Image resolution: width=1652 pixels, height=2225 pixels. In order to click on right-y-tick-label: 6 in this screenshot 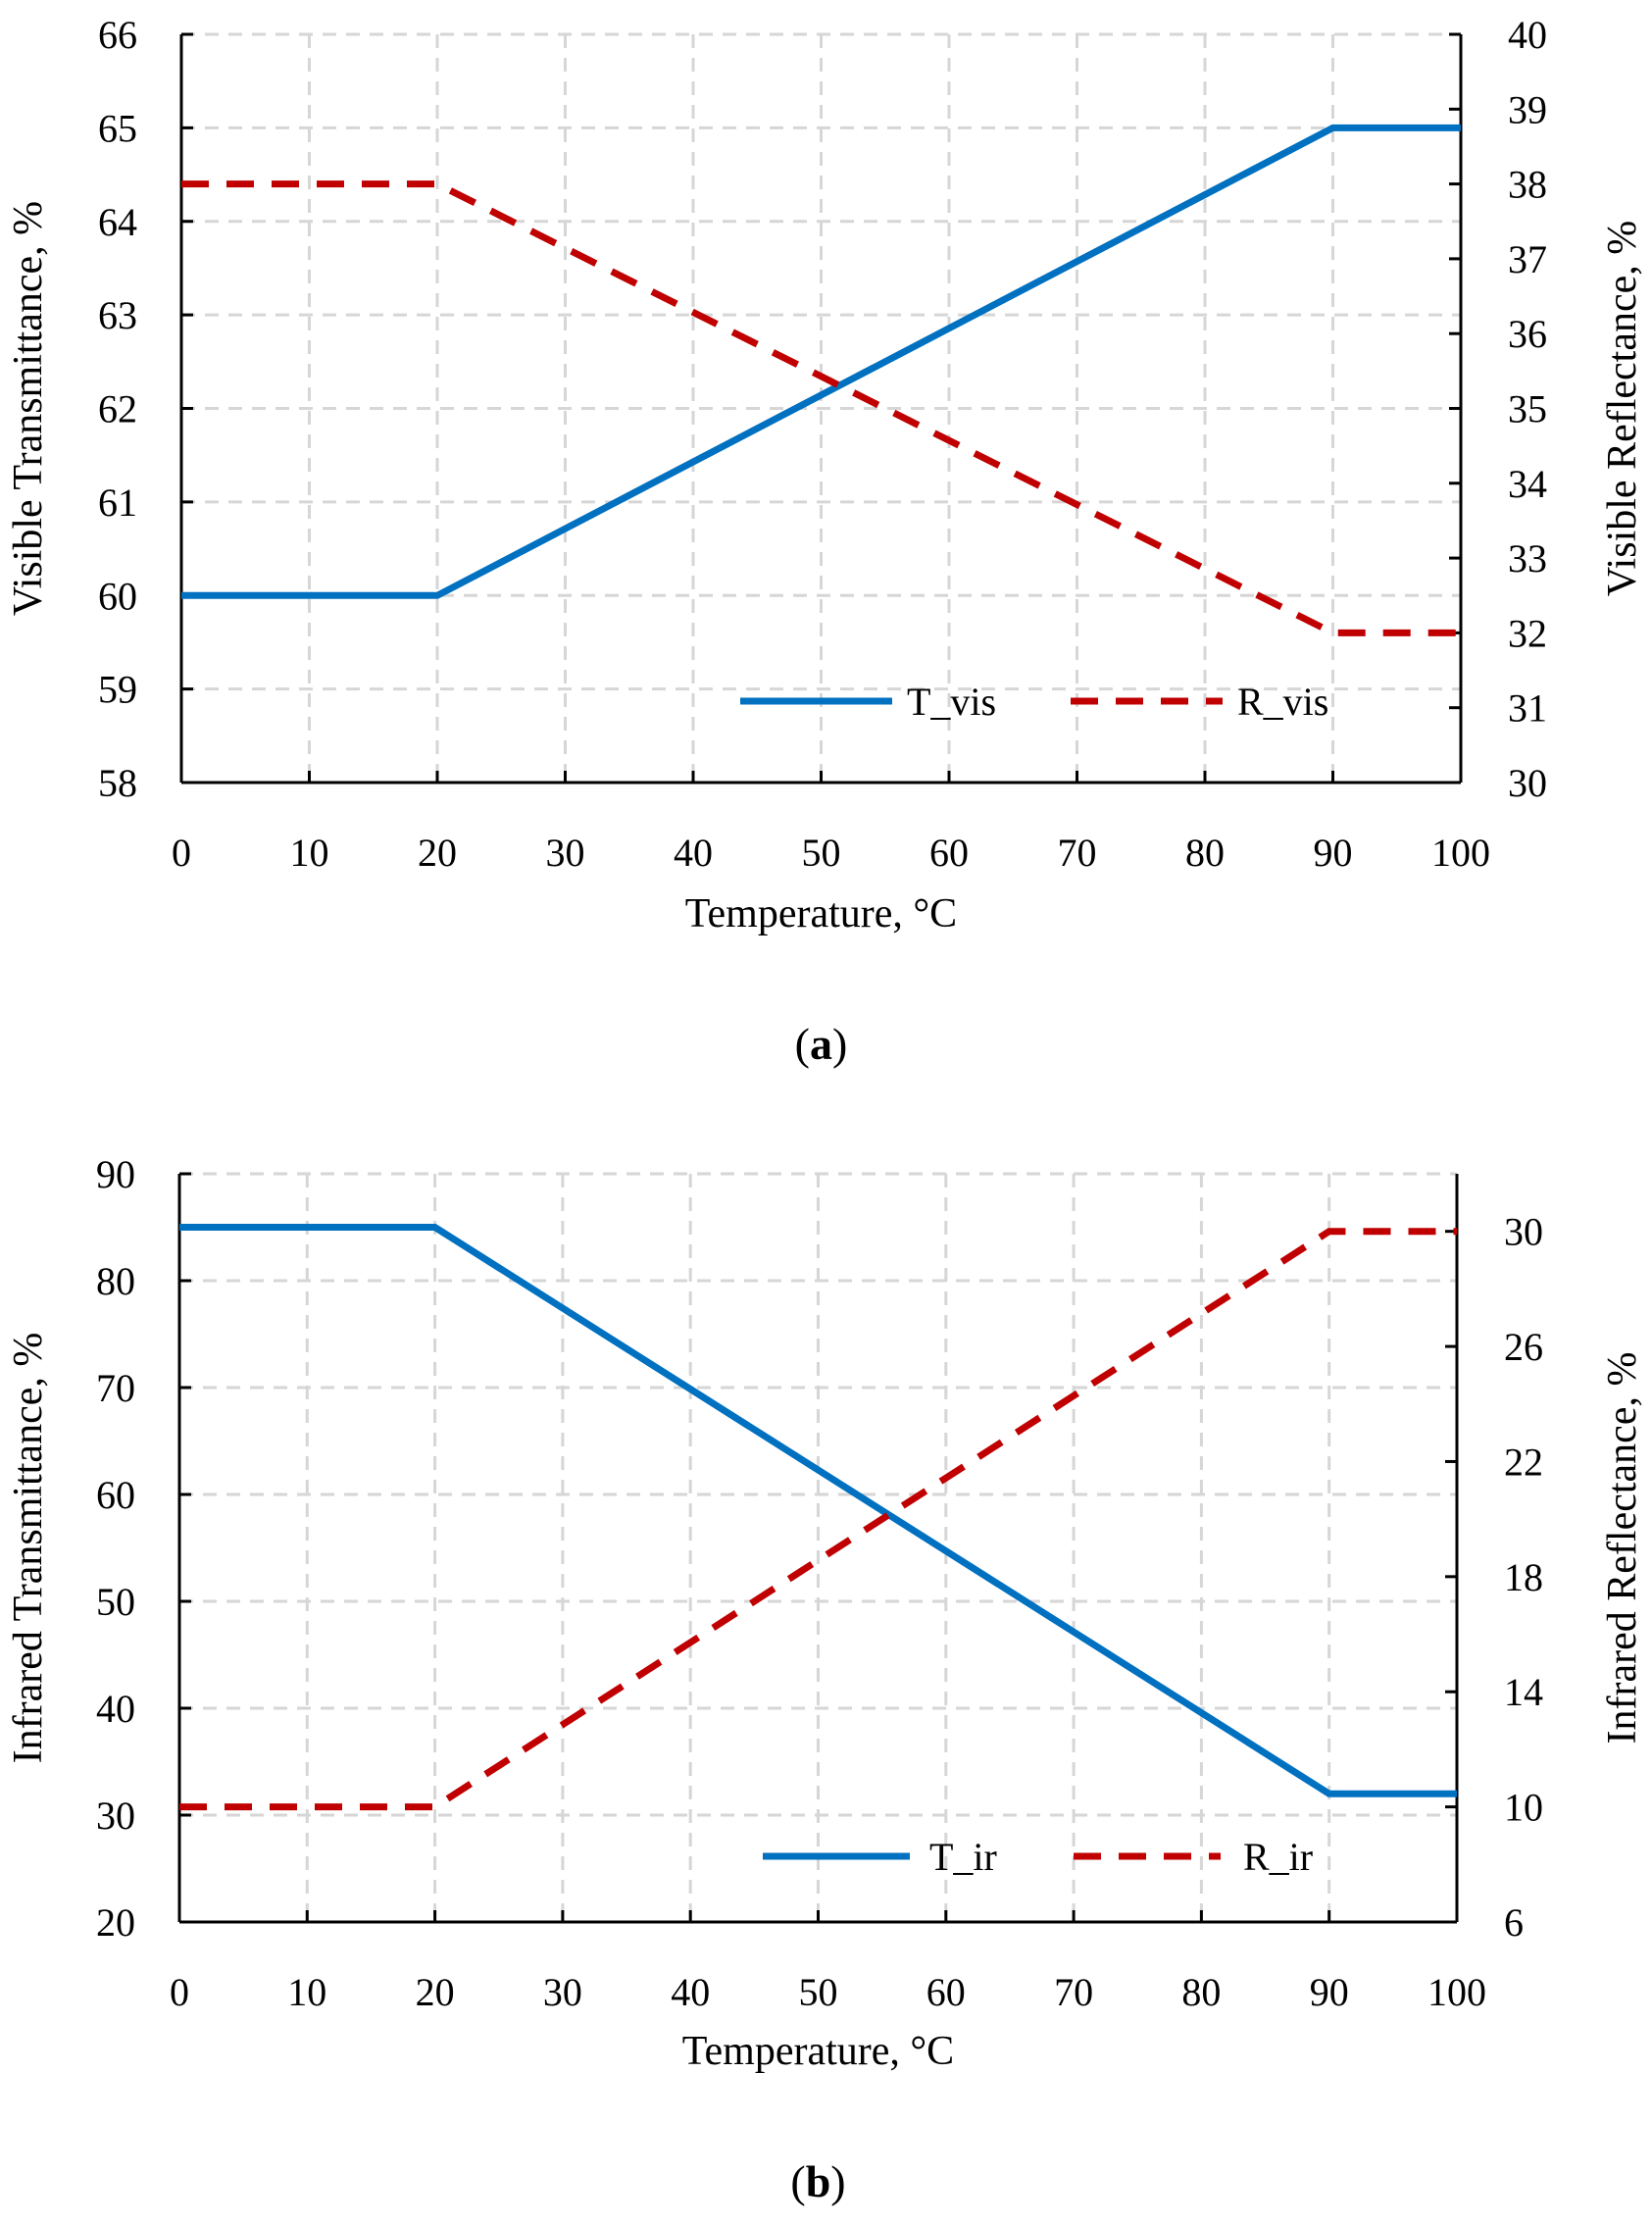, I will do `click(1514, 1923)`.